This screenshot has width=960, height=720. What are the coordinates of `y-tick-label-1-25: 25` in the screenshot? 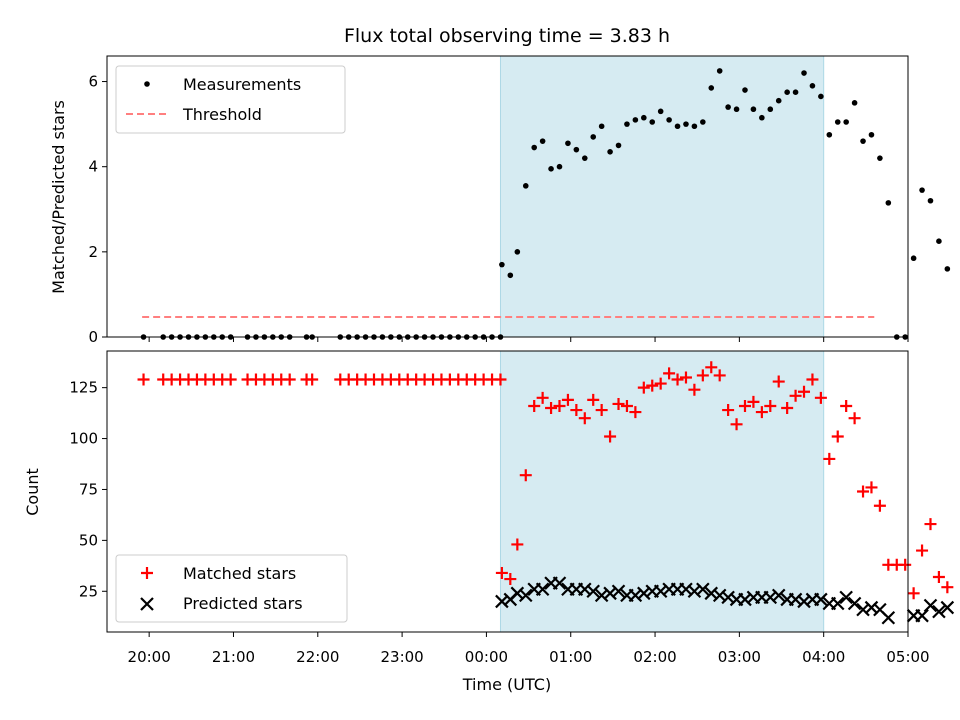 It's located at (88, 591).